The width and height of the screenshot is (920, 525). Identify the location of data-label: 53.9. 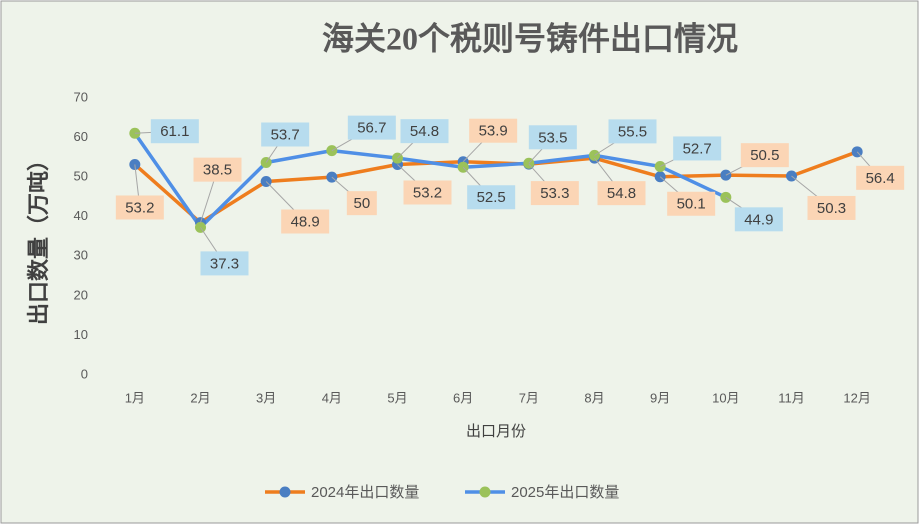
(493, 131).